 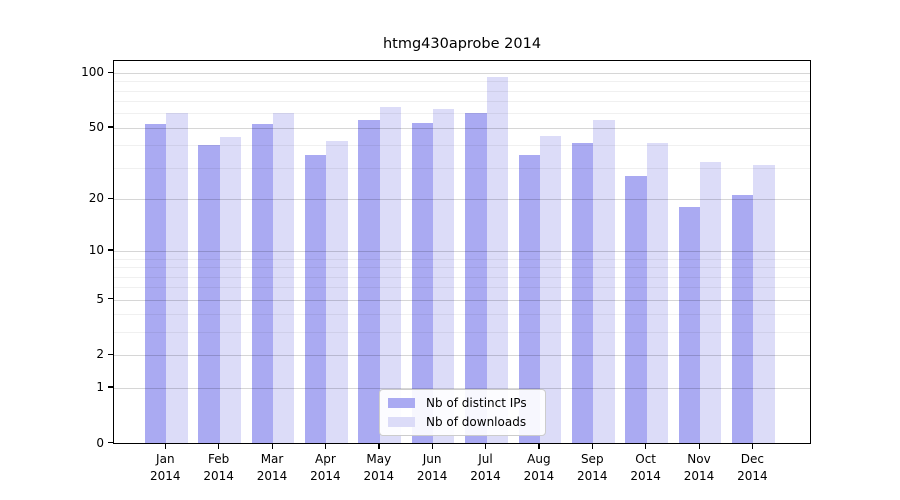 I want to click on y-tick-label: 1, so click(x=100, y=386).